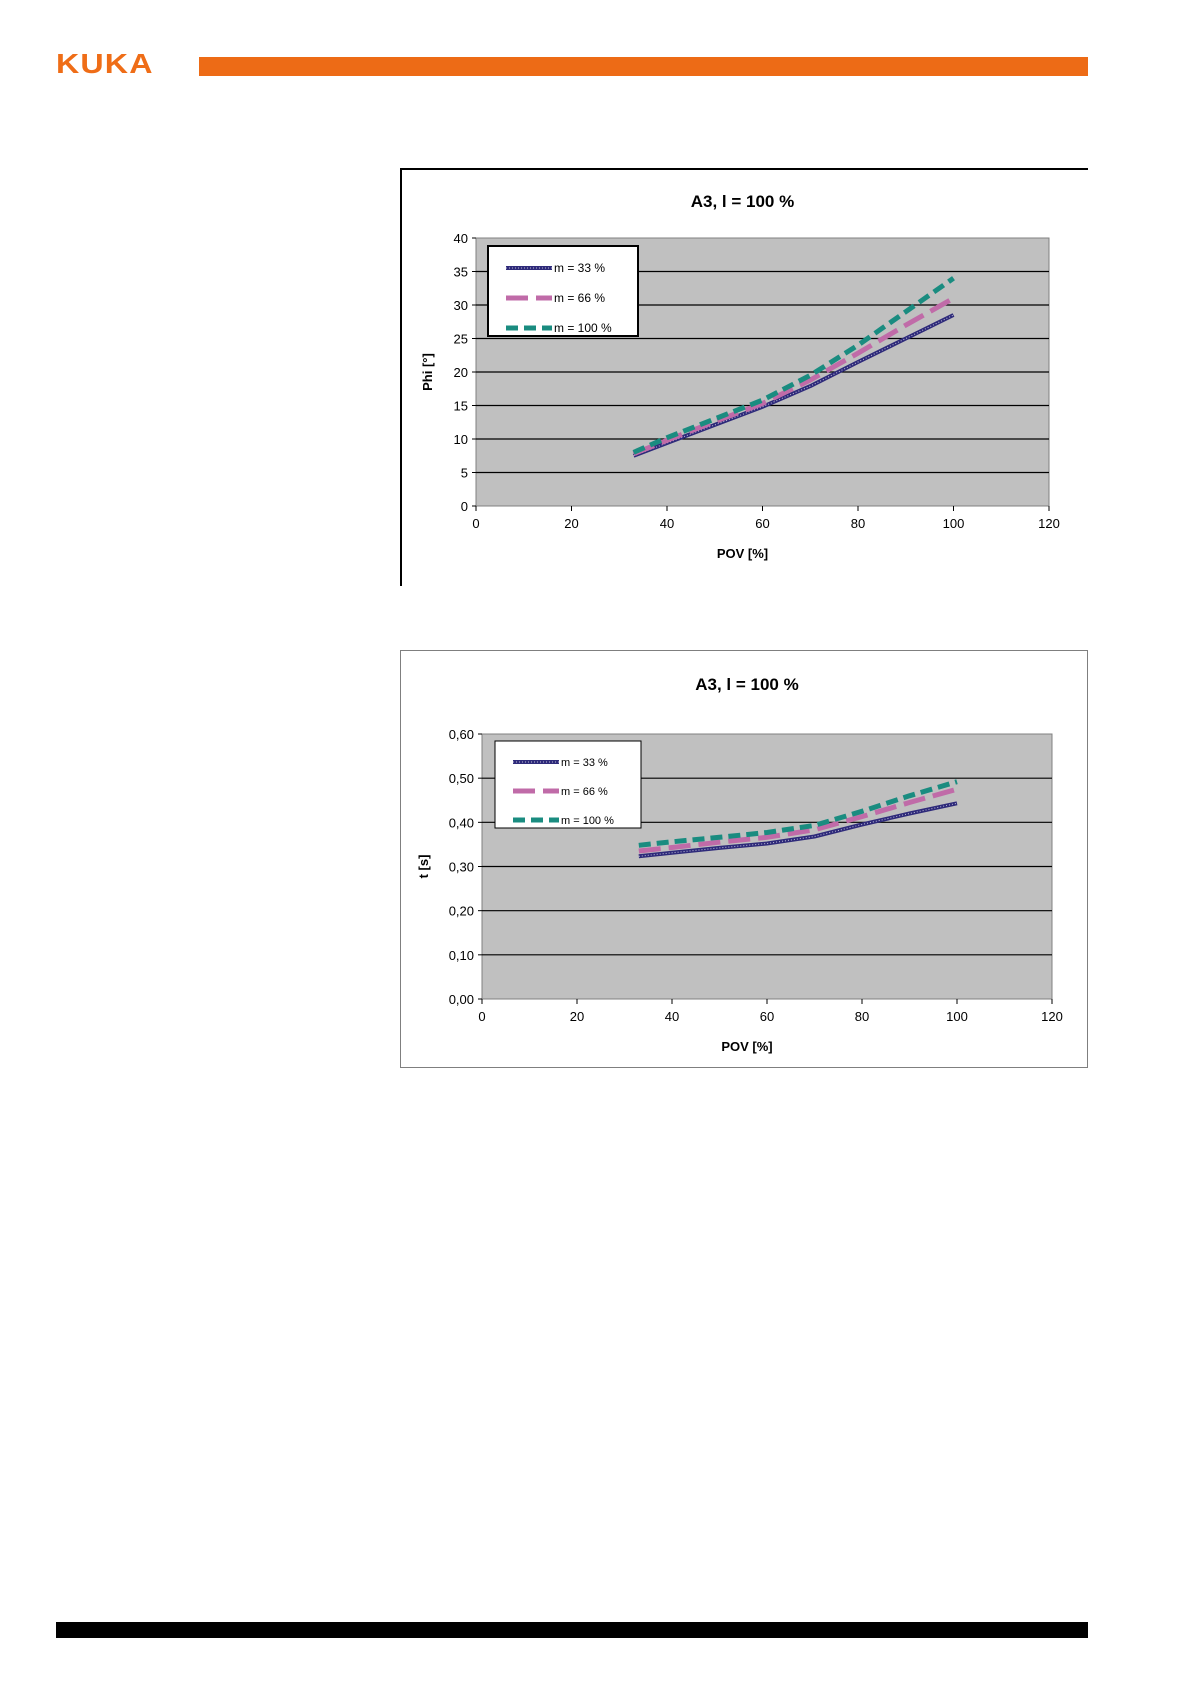  Describe the element at coordinates (423, 867) in the screenshot. I see `y-axis-label: t [s]` at that location.